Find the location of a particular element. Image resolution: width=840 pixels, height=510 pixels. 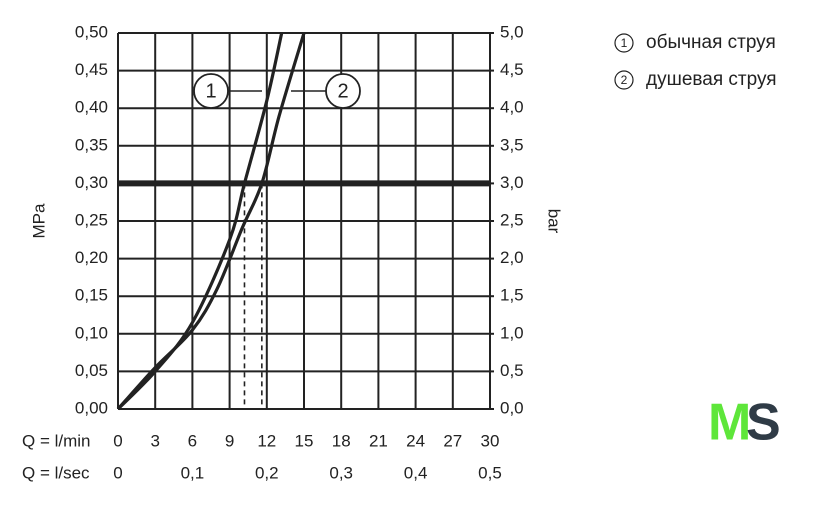

y2-tick-label: 0,0 is located at coordinates (512, 407).